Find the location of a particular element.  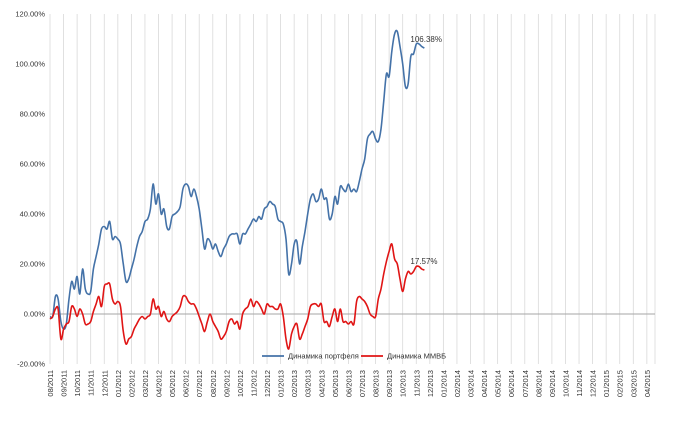

legend-label: Динамика ММВБ is located at coordinates (416, 356).